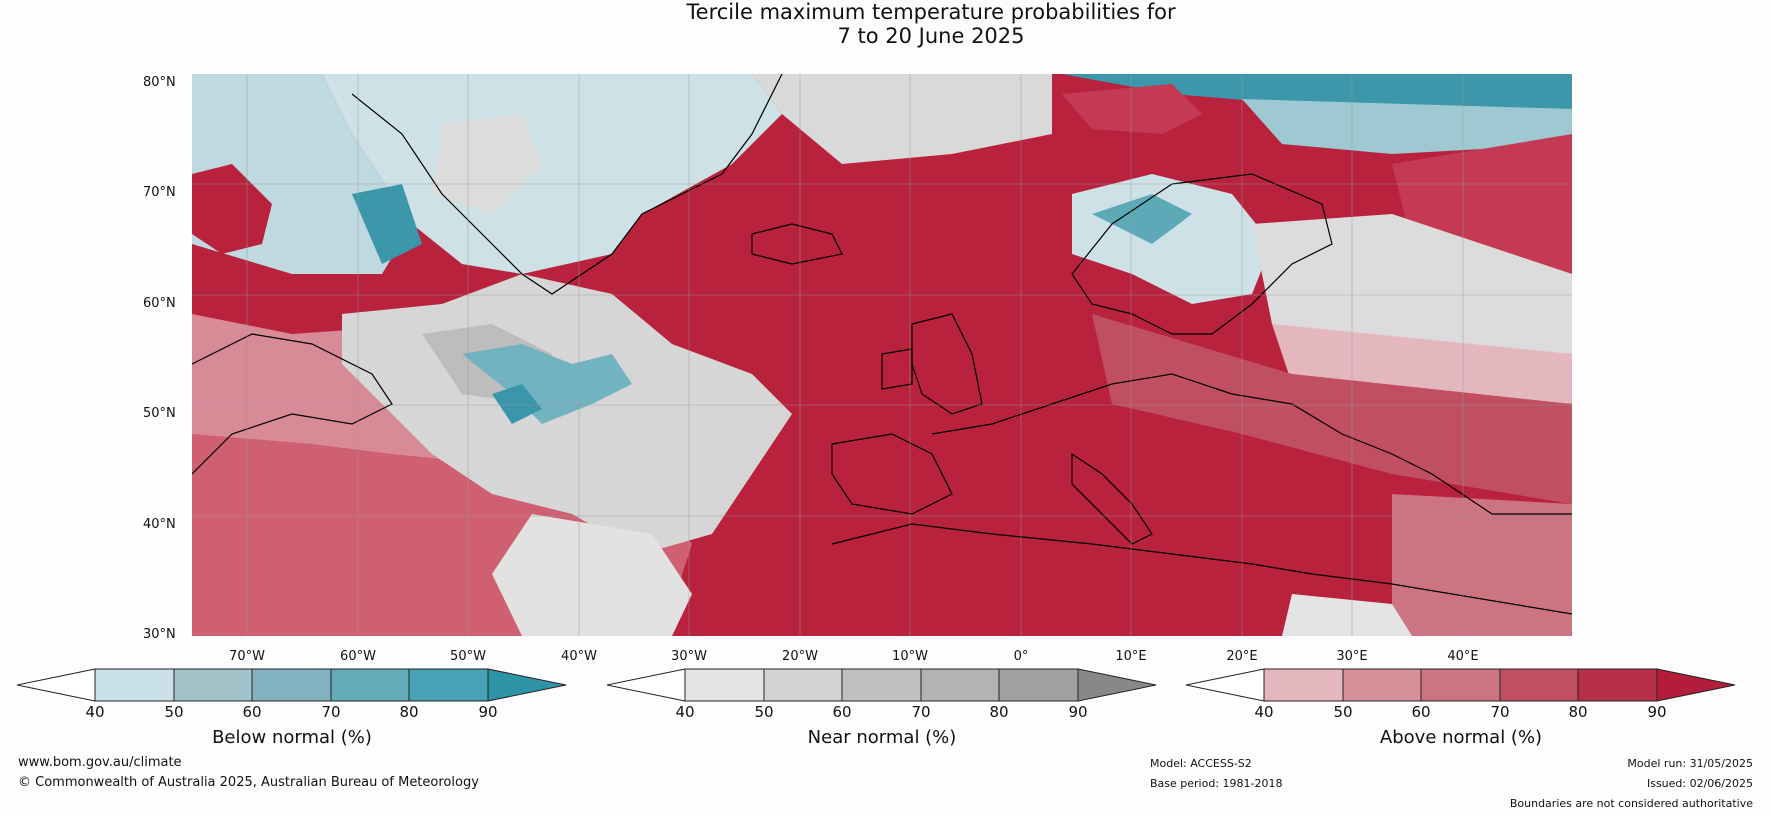 Image resolution: width=1770 pixels, height=816 pixels. What do you see at coordinates (910, 656) in the screenshot?
I see `lon-label-10w: 10°W` at bounding box center [910, 656].